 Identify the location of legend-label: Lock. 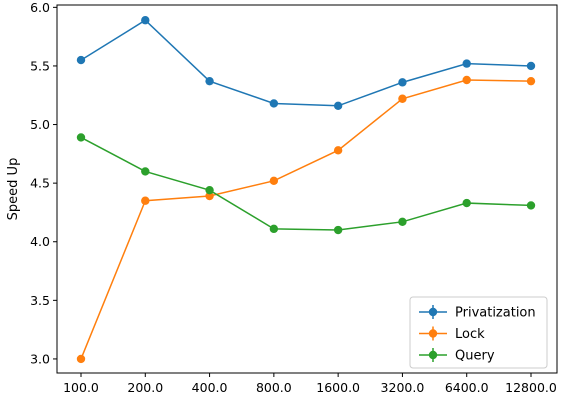
(470, 334).